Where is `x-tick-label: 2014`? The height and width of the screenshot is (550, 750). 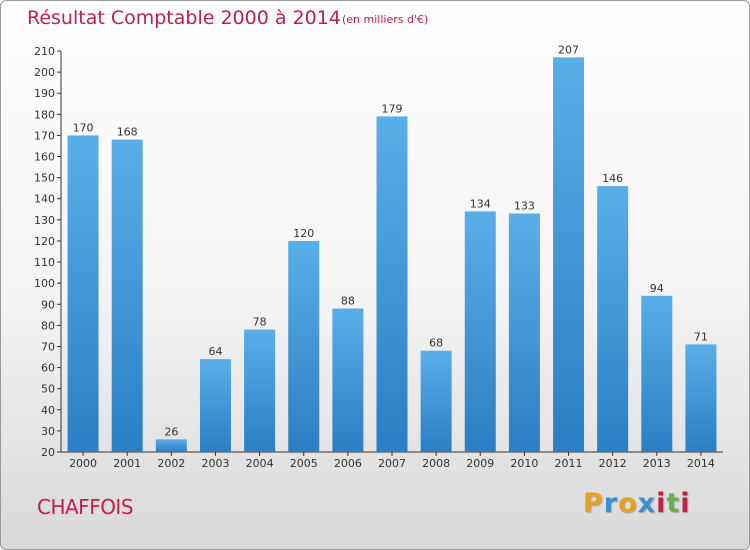 x-tick-label: 2014 is located at coordinates (701, 463).